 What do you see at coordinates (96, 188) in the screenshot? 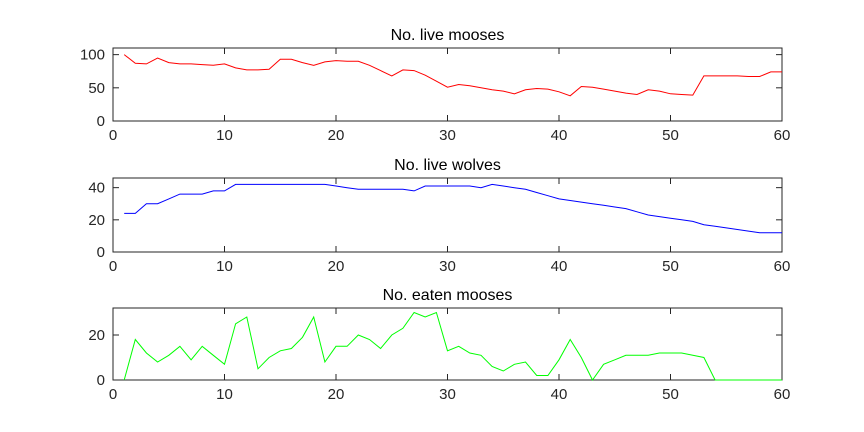
I see `wolves-alive-y-tick-label: 40` at bounding box center [96, 188].